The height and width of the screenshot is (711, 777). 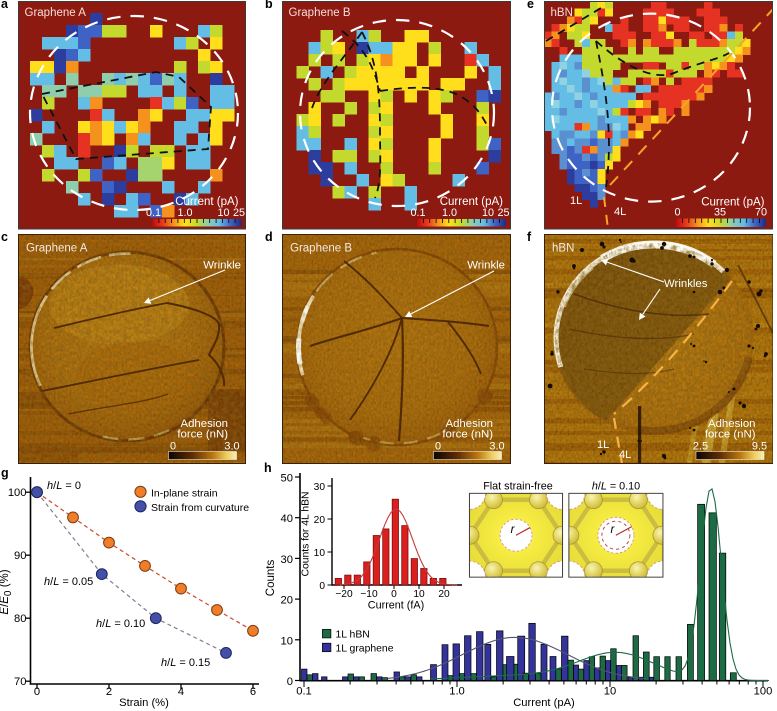 I want to click on svg-text: 9.5, so click(x=758, y=446).